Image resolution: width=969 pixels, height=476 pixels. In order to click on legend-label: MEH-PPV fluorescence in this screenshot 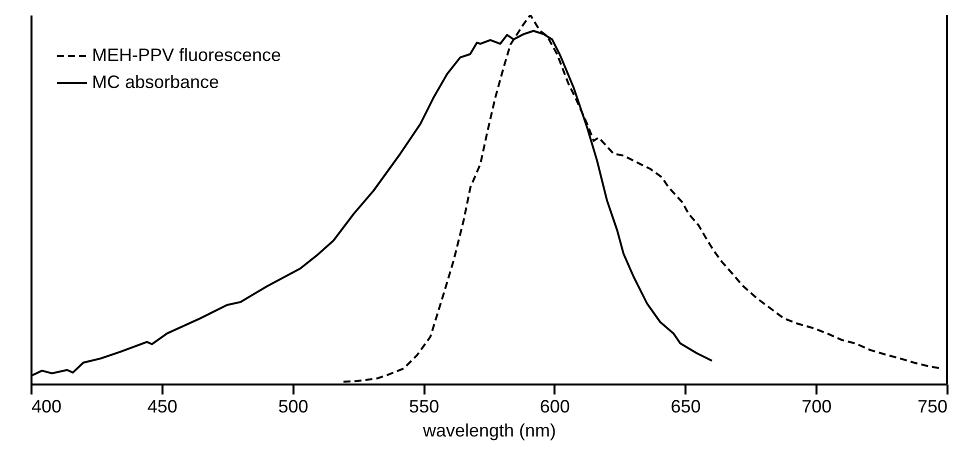, I will do `click(187, 55)`.